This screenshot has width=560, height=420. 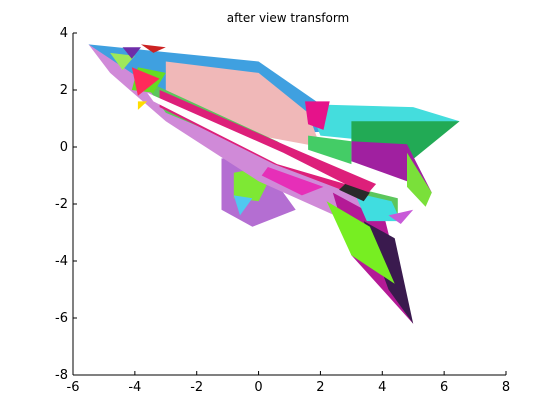 I want to click on x-tick-label: 4, so click(x=382, y=387).